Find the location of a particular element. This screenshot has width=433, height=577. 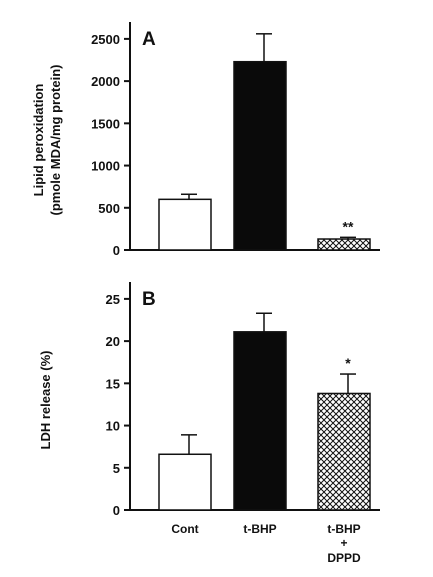

panel-a-letter: A is located at coordinates (149, 39).